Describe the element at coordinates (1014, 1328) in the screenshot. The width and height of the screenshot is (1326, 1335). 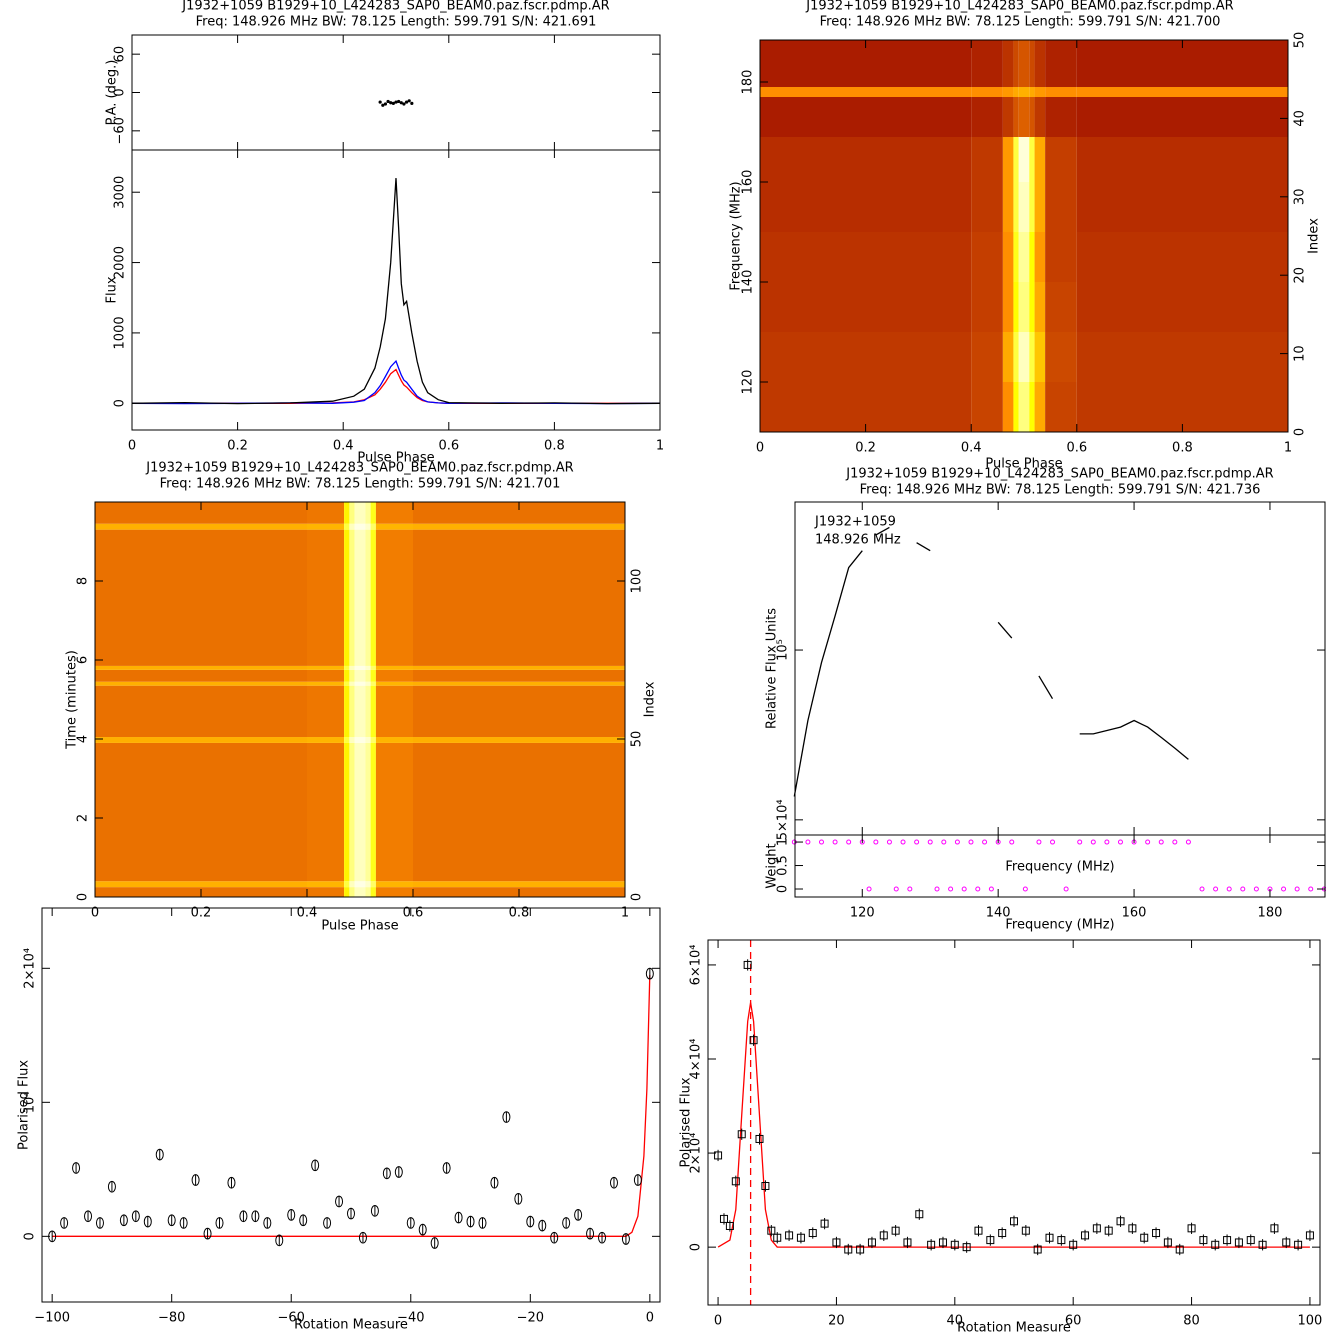
I see `x-axis-label: Rotation Measure` at that location.